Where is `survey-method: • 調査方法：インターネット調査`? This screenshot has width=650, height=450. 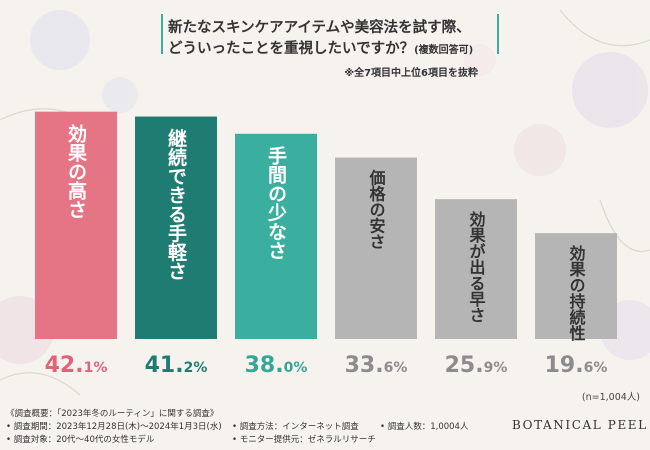
survey-method: • 調査方法：インターネット調査 is located at coordinates (295, 427).